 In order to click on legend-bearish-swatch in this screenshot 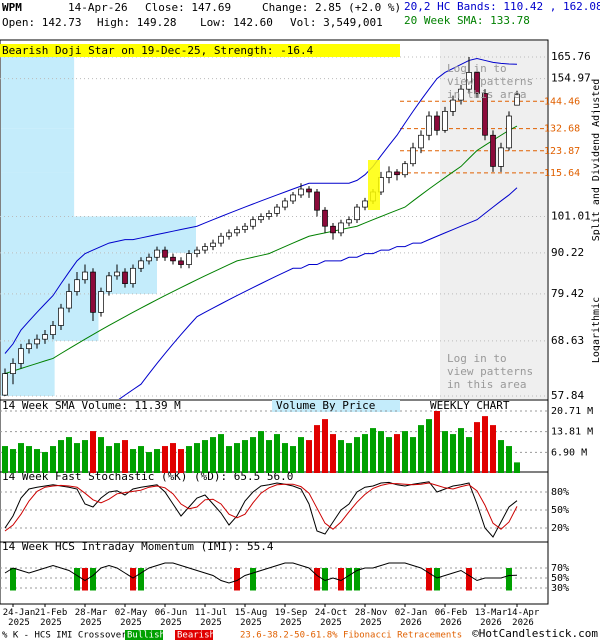, I will do `click(194, 635)`.